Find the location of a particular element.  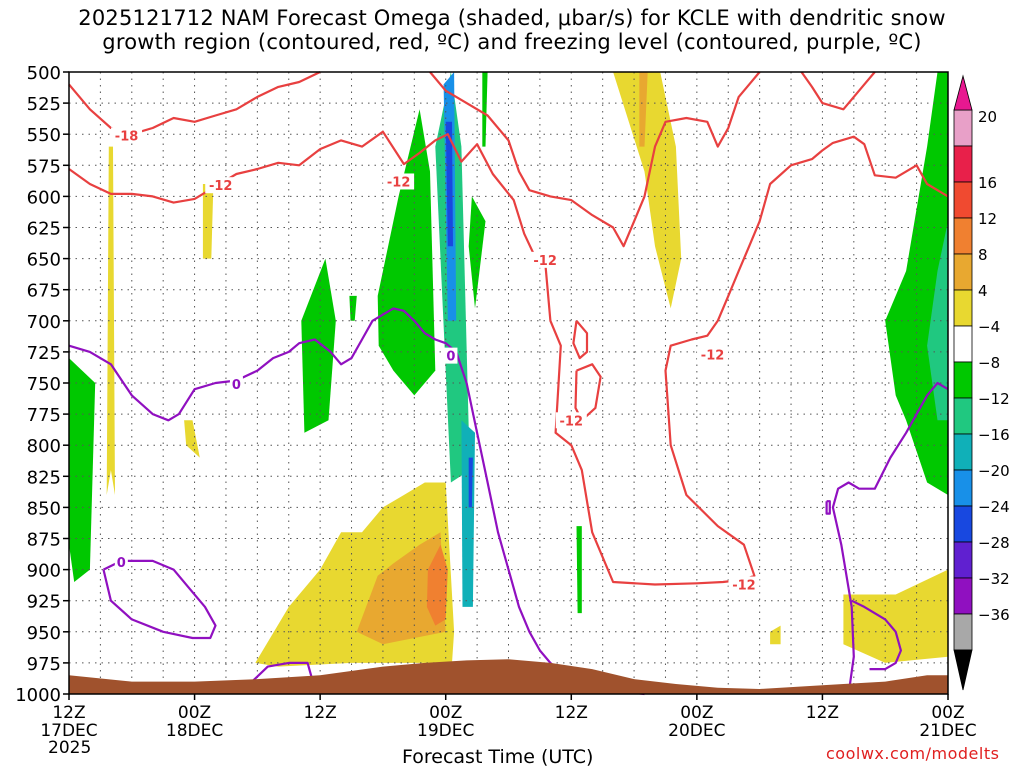

y-tick-label: 650 is located at coordinates (44, 260).